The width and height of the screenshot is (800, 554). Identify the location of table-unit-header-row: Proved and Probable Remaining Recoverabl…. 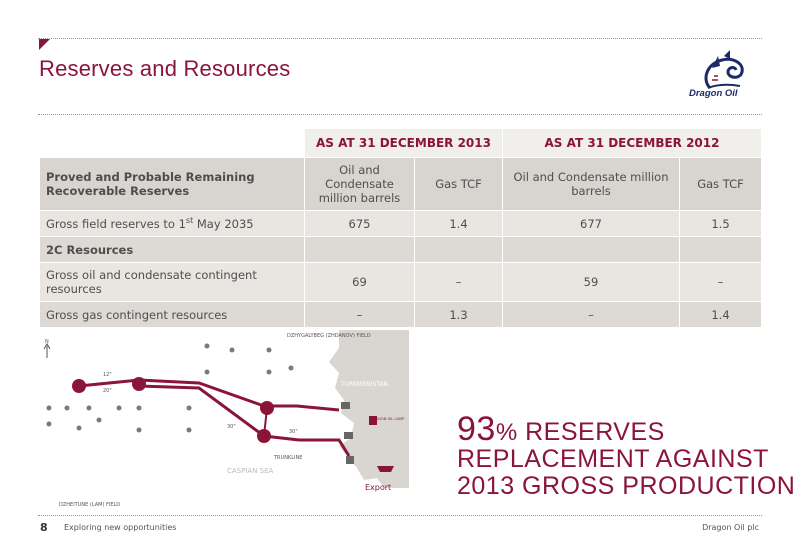
(400, 184).